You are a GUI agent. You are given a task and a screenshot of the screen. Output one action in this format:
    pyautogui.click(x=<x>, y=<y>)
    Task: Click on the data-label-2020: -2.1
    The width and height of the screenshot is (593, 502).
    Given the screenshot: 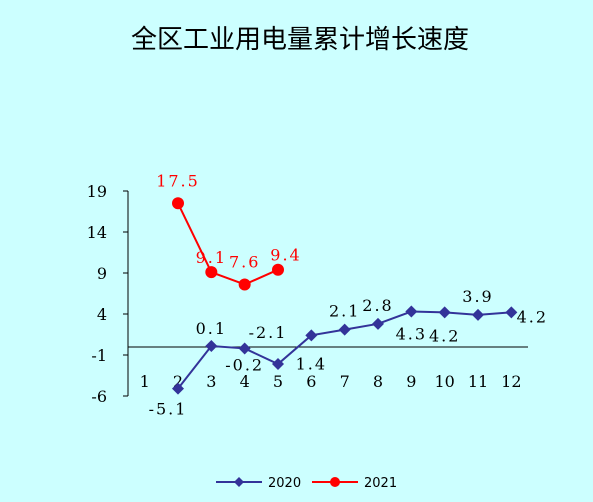 What is the action you would take?
    pyautogui.click(x=268, y=332)
    